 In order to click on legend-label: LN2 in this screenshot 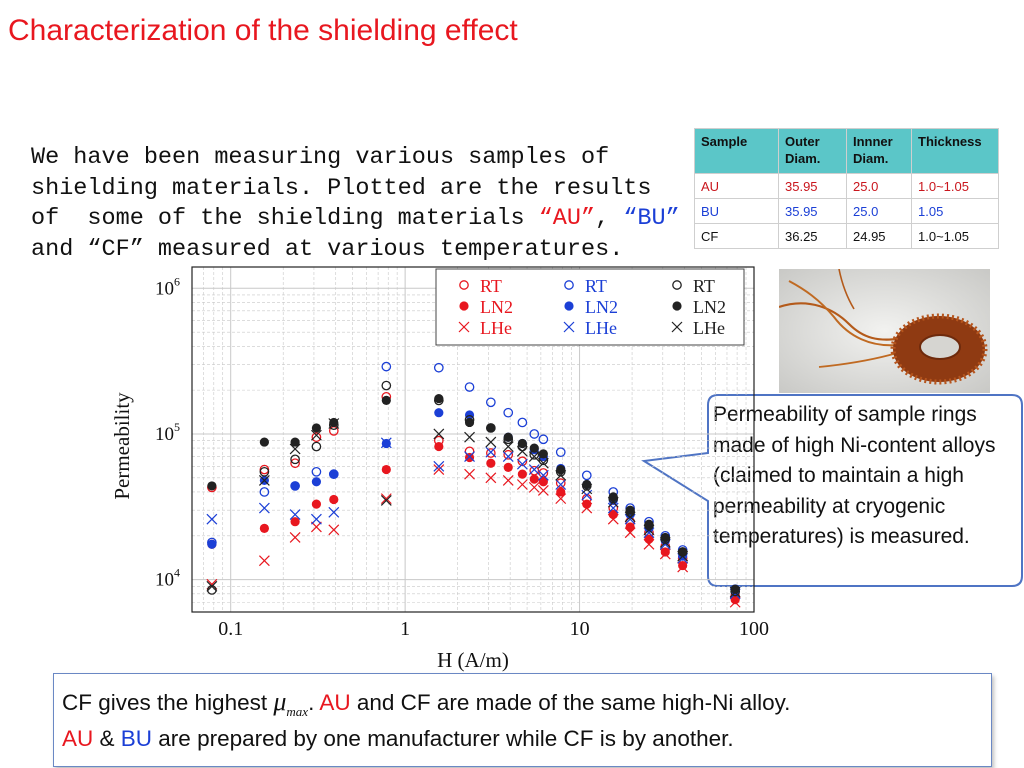, I will do `click(496, 307)`.